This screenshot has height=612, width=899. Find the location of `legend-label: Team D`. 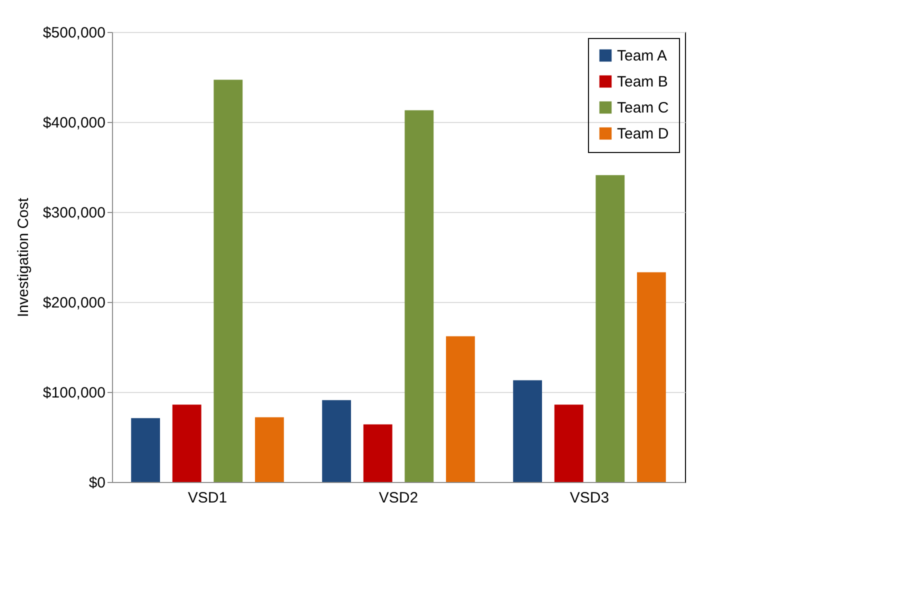

legend-label: Team D is located at coordinates (643, 134).